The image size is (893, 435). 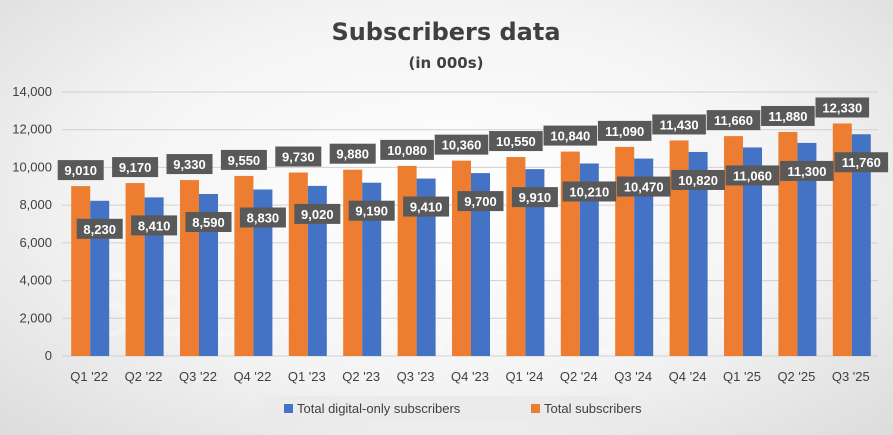 I want to click on data-label: 8,830, so click(x=263, y=217).